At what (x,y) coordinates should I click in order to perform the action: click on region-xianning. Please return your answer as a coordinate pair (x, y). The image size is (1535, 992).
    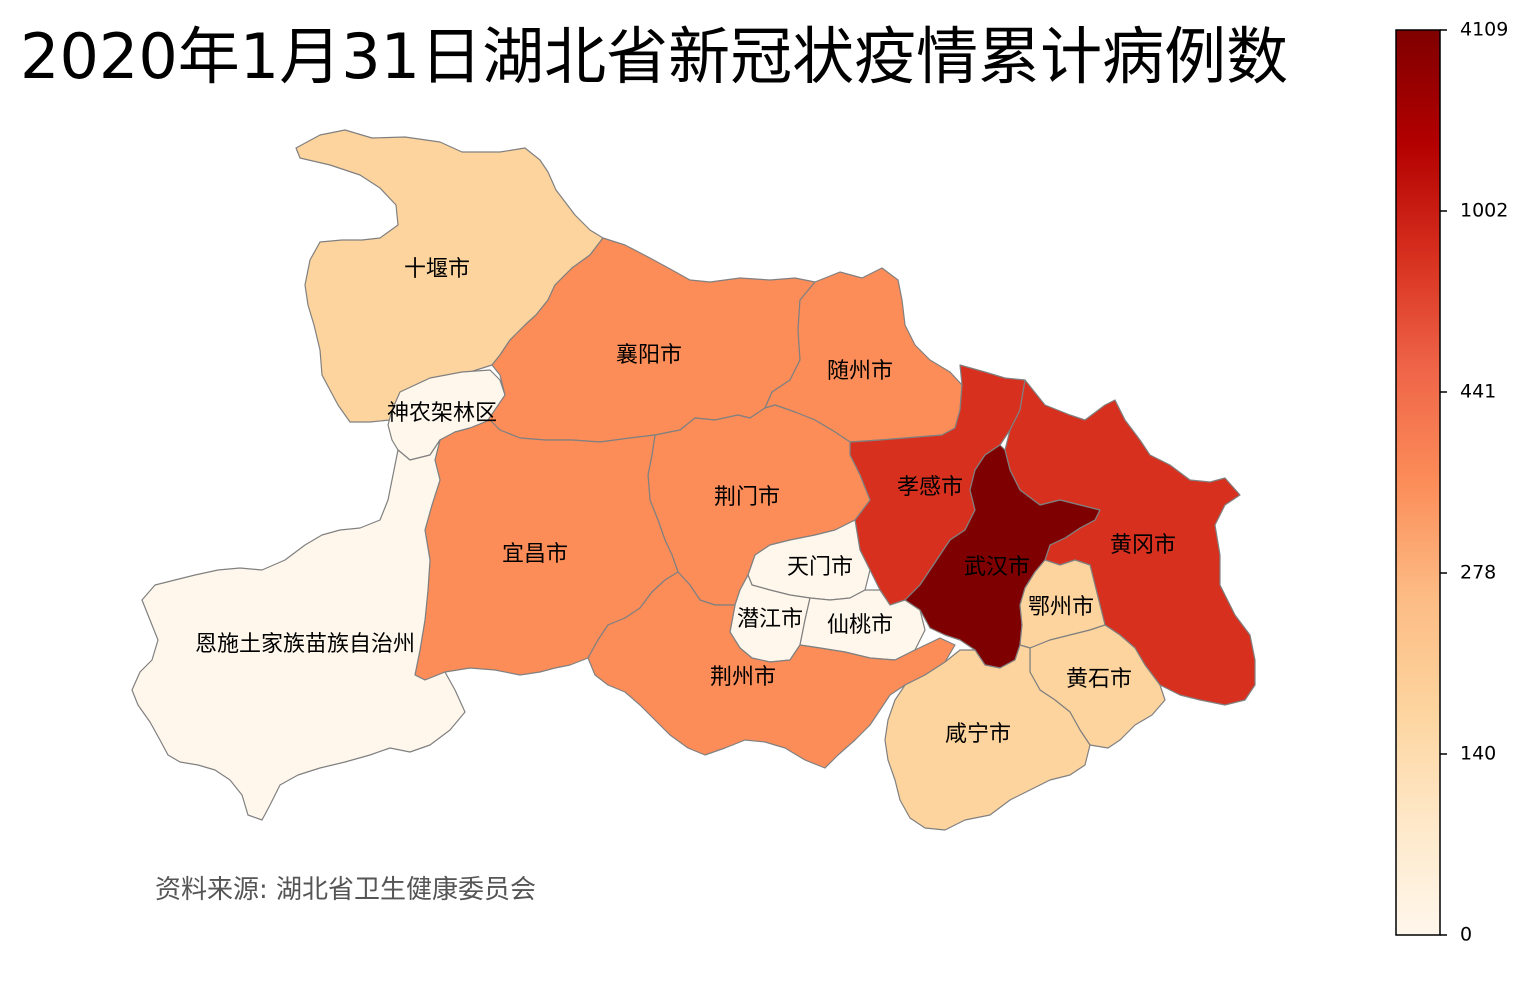
    Looking at the image, I should click on (987, 737).